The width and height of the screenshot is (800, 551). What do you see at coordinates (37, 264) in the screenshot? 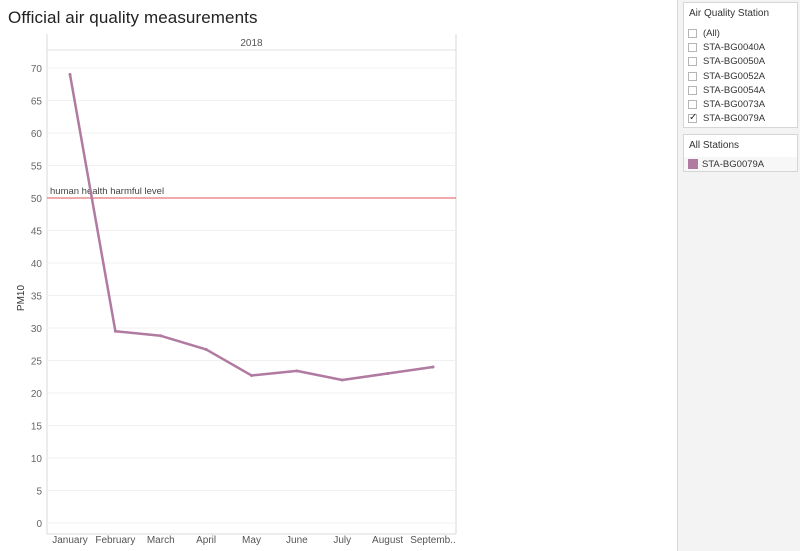
I see `y-tick-label: 40` at bounding box center [37, 264].